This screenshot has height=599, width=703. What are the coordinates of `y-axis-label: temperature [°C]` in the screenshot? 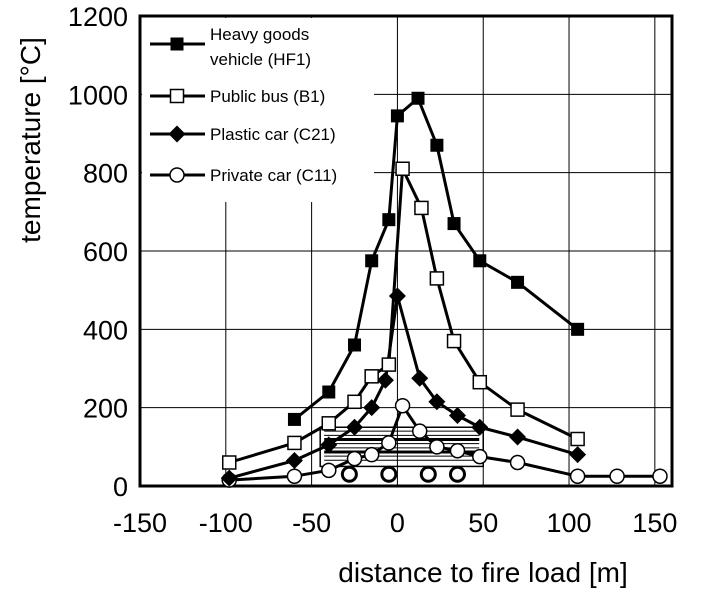 It's located at (30, 140).